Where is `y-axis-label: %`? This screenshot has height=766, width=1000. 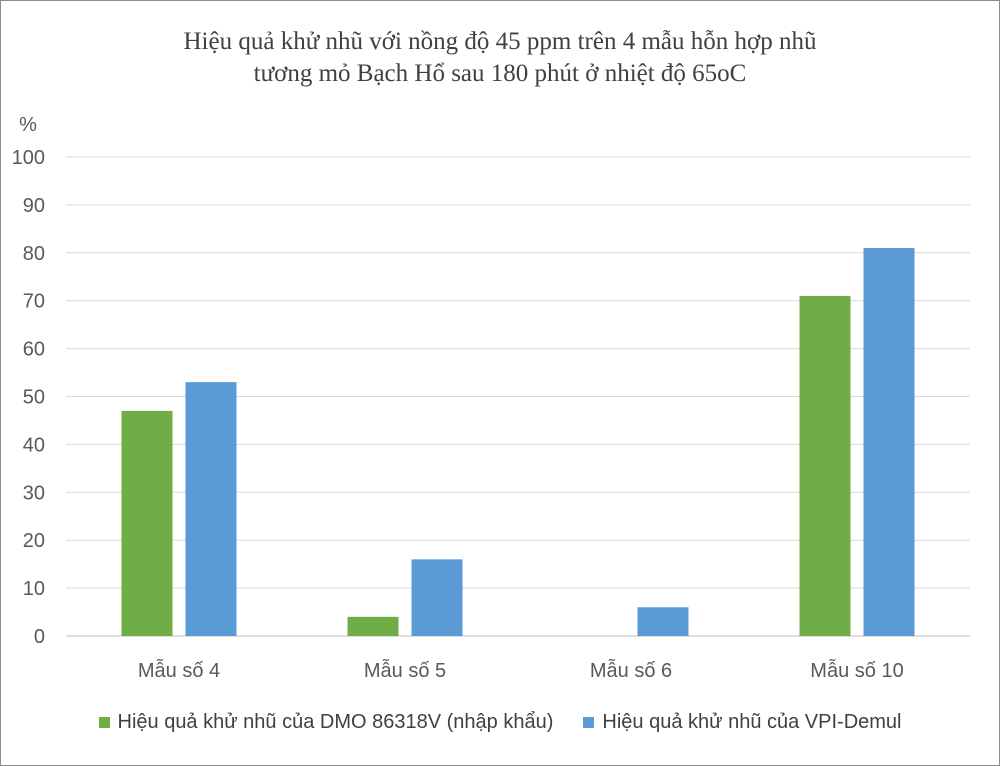 y-axis-label: % is located at coordinates (28, 125).